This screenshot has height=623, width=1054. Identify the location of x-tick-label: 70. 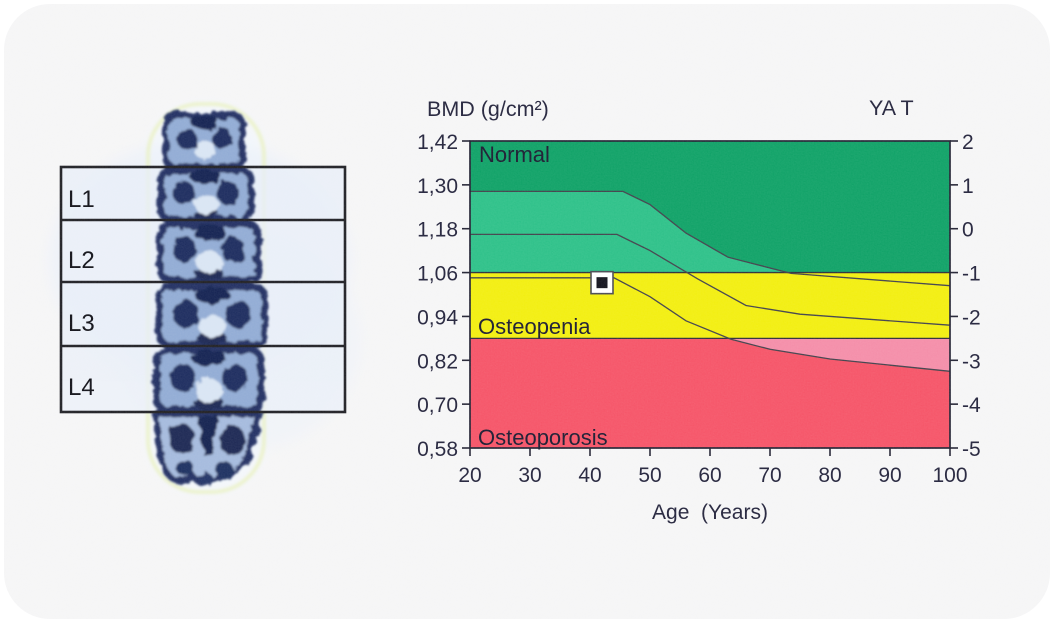
(769, 475).